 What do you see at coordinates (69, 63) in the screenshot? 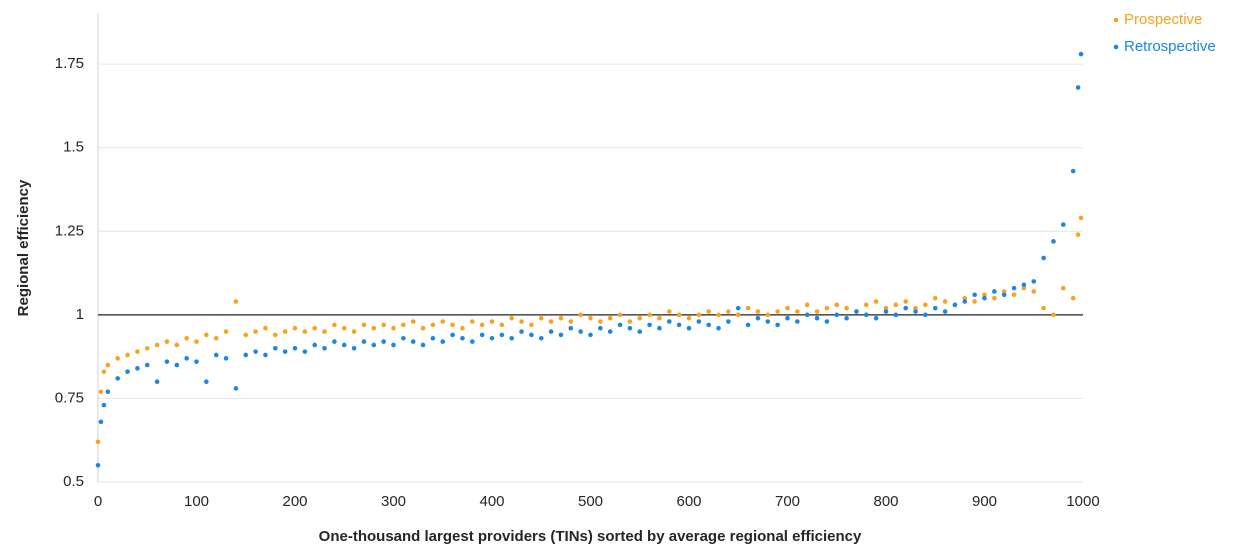
I see `y-tick-label: 1.75` at bounding box center [69, 63].